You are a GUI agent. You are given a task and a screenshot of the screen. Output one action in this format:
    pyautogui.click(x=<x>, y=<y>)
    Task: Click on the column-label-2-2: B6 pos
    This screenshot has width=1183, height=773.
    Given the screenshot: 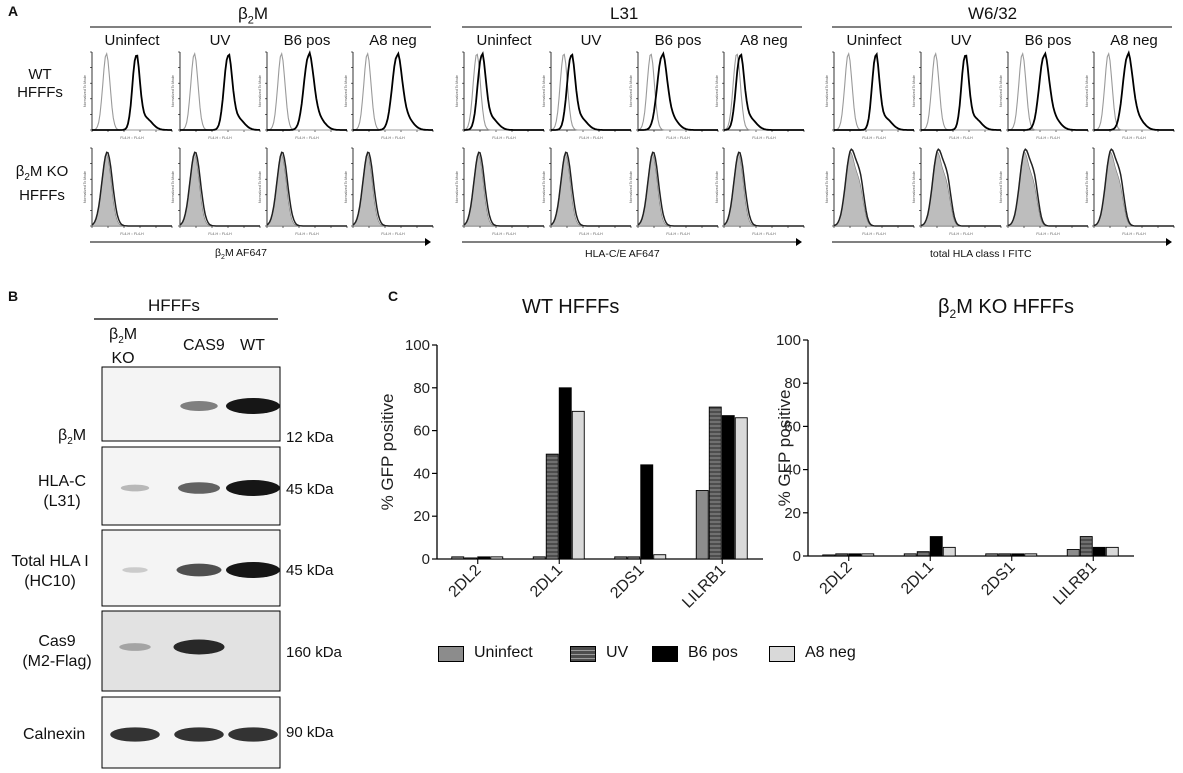 What is the action you would take?
    pyautogui.click(x=1048, y=40)
    